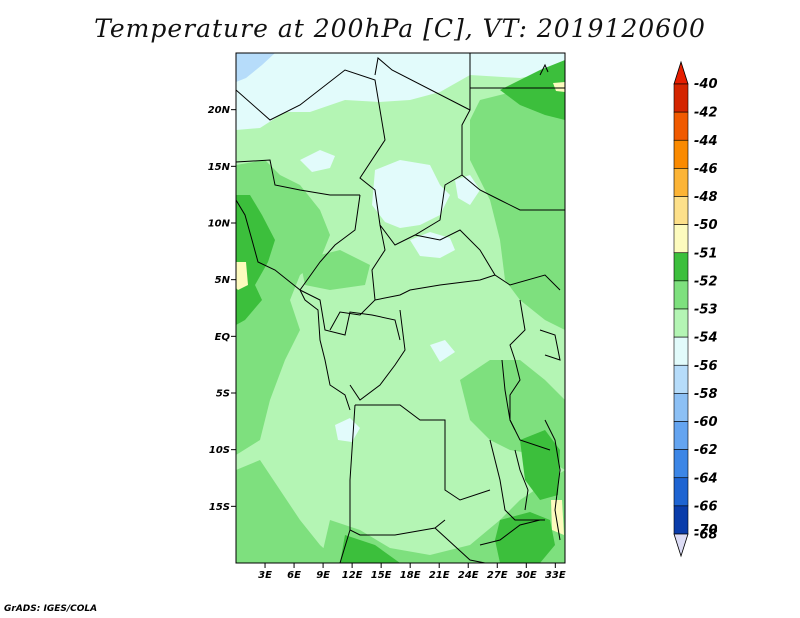  Describe the element at coordinates (219, 450) in the screenshot. I see `lat-tick-label: 10S` at that location.